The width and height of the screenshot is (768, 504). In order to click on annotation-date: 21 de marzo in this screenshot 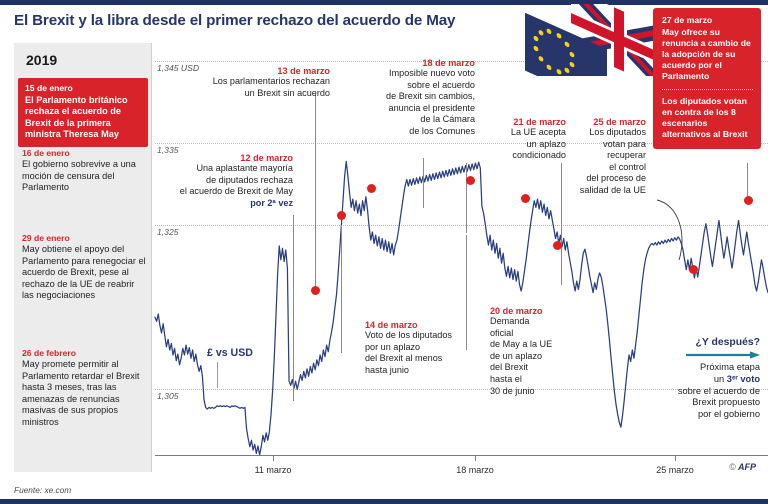, I will do `click(539, 122)`.